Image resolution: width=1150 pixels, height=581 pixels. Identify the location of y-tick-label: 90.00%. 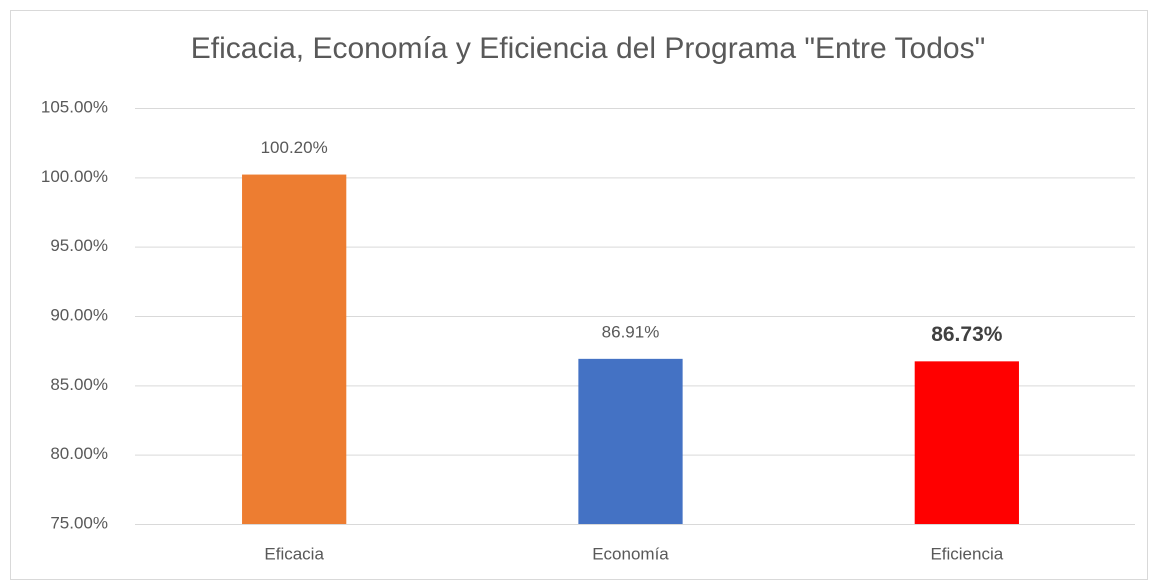
(79, 314).